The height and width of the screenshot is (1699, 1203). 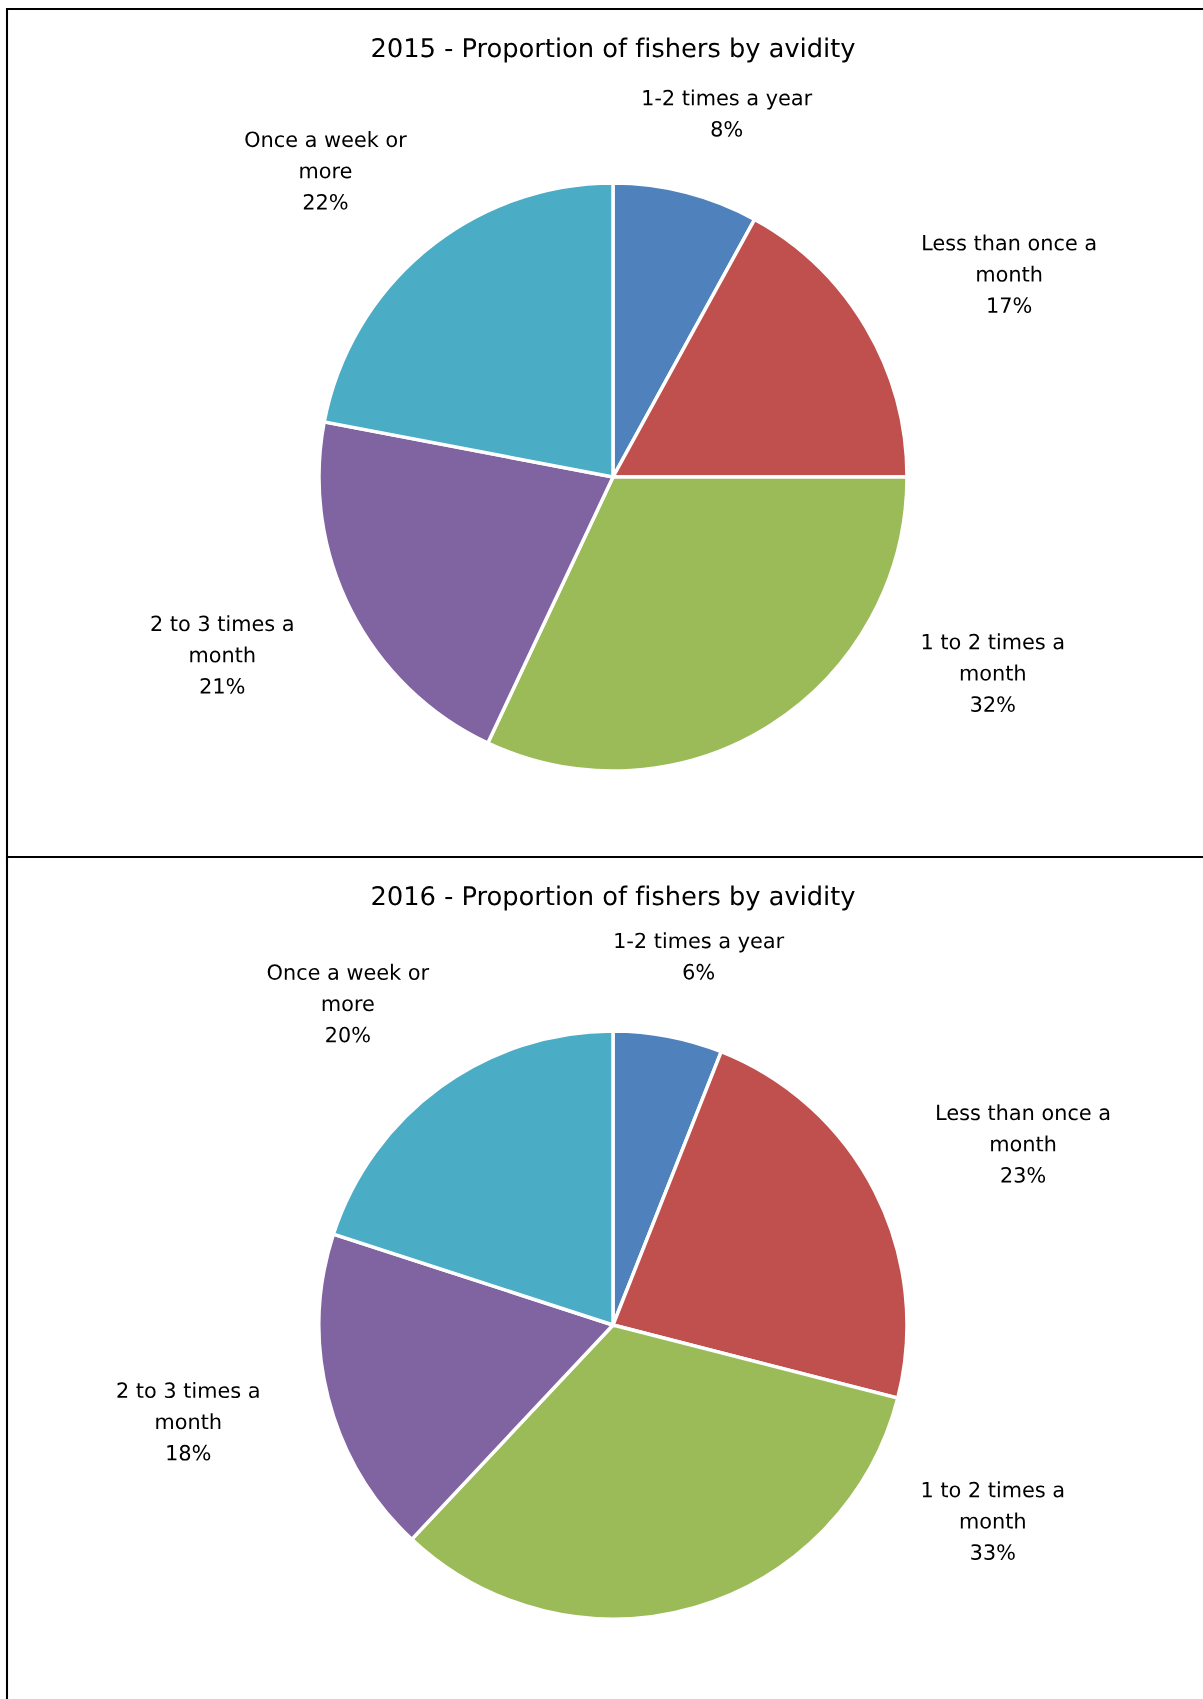 I want to click on data-label: 20%, so click(x=348, y=1034).